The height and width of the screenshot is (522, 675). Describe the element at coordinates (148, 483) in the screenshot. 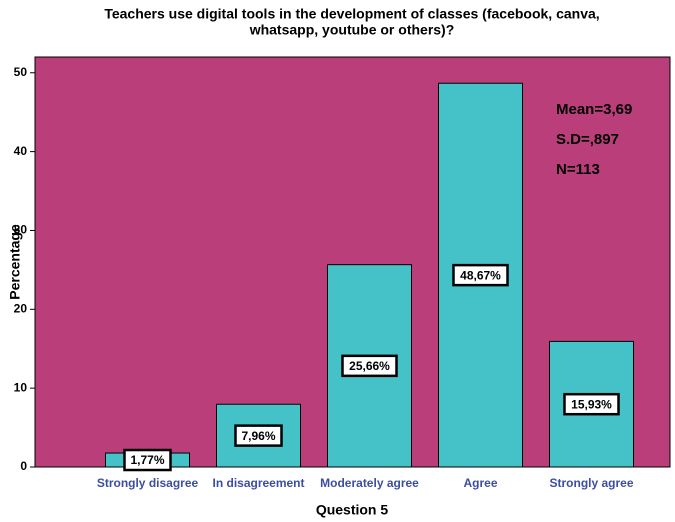

I see `x-tick-label: Strongly disagree` at that location.